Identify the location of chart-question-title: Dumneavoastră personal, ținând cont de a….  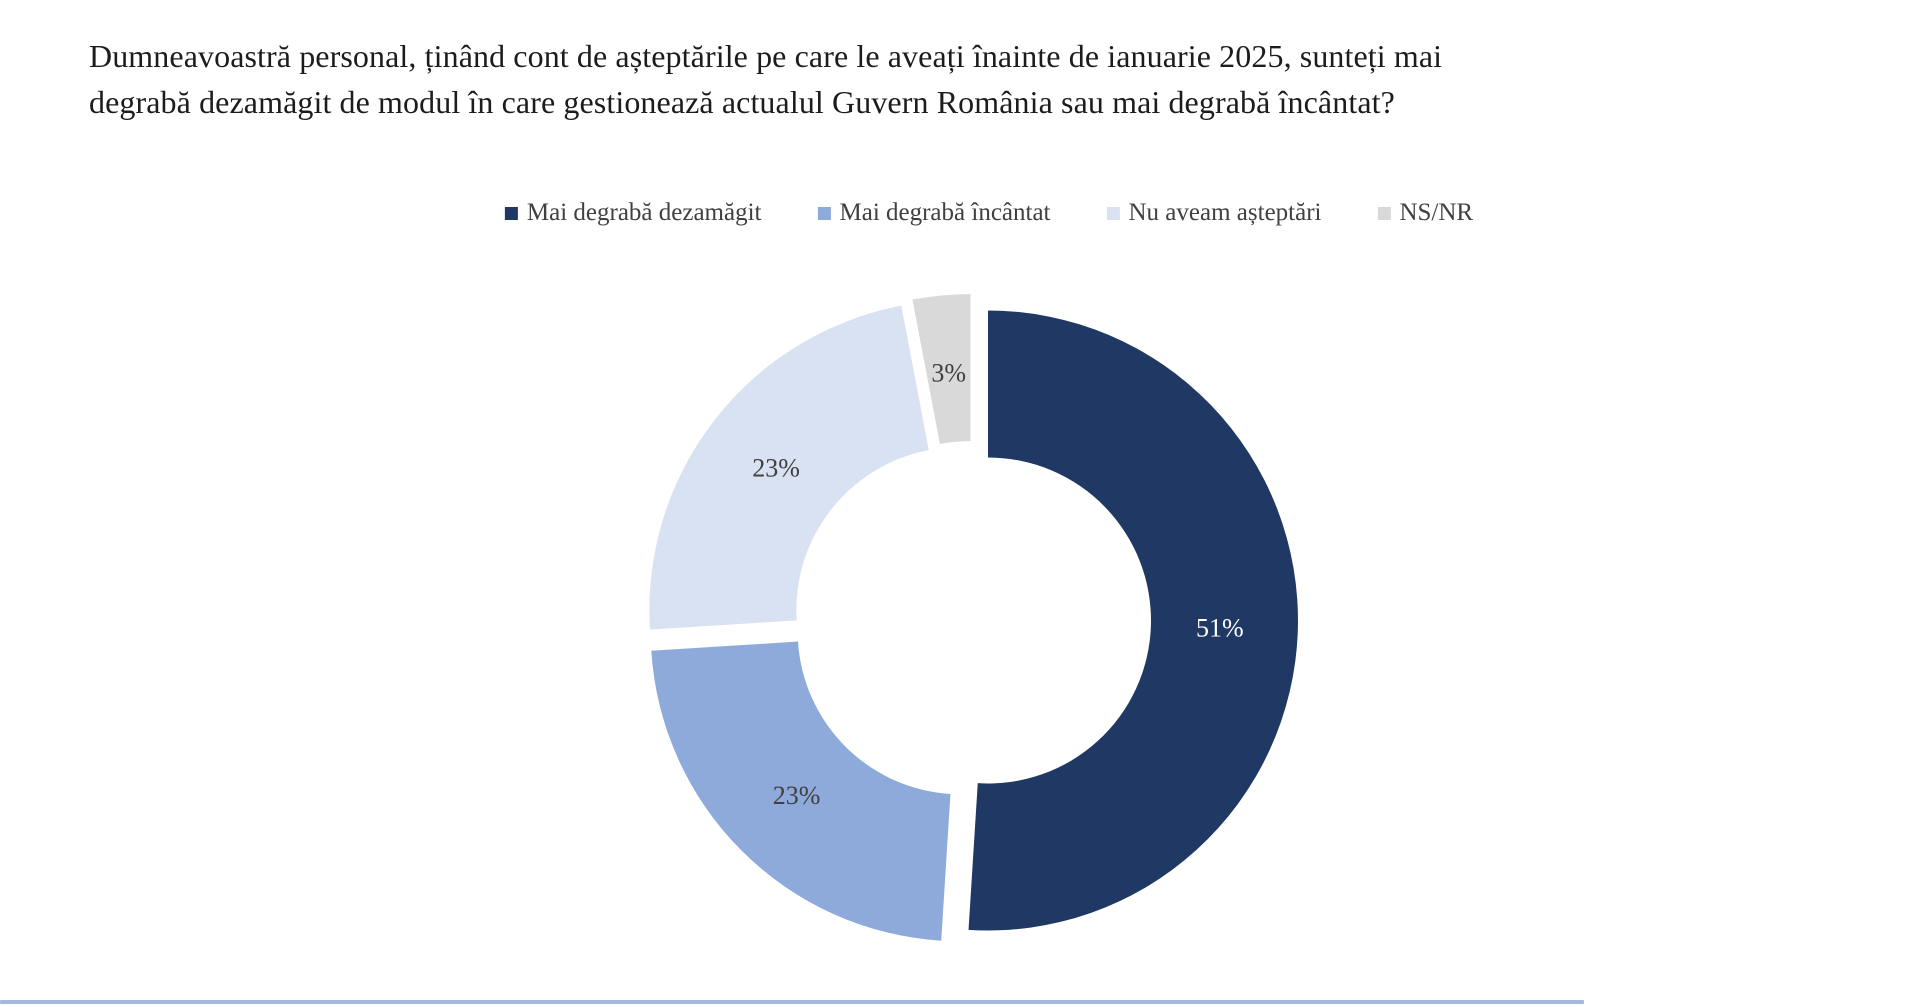
(766, 79).